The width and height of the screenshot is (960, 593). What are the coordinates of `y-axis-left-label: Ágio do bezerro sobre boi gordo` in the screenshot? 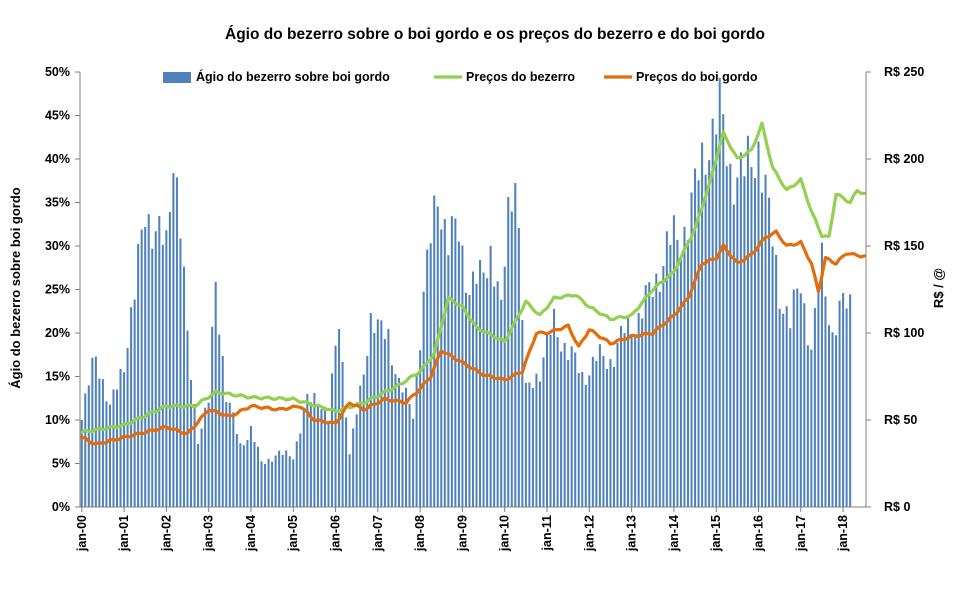 It's located at (15, 288).